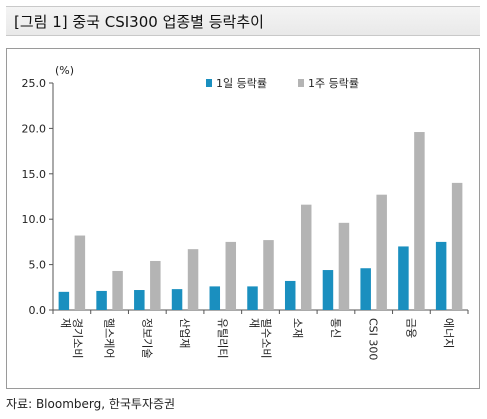 This screenshot has width=487, height=419. What do you see at coordinates (91, 404) in the screenshot?
I see `source-note: 자료: Bloomberg, 한국투자증권` at bounding box center [91, 404].